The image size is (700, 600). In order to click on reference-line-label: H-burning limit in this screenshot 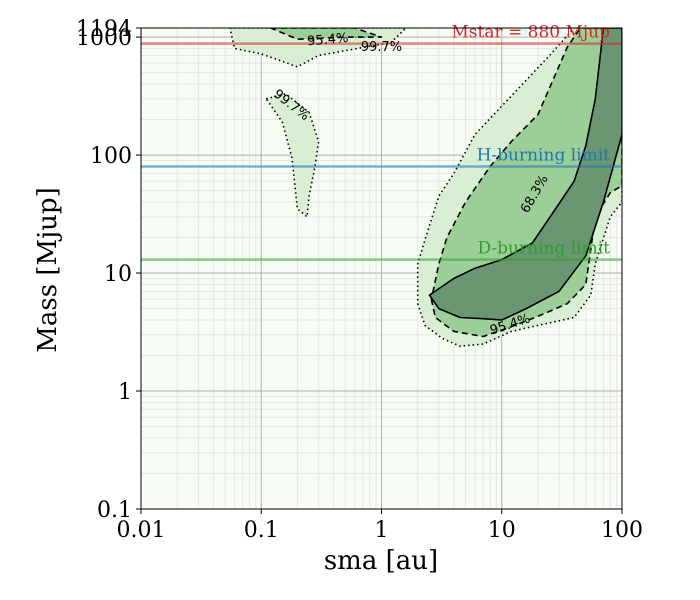, I will do `click(544, 155)`.